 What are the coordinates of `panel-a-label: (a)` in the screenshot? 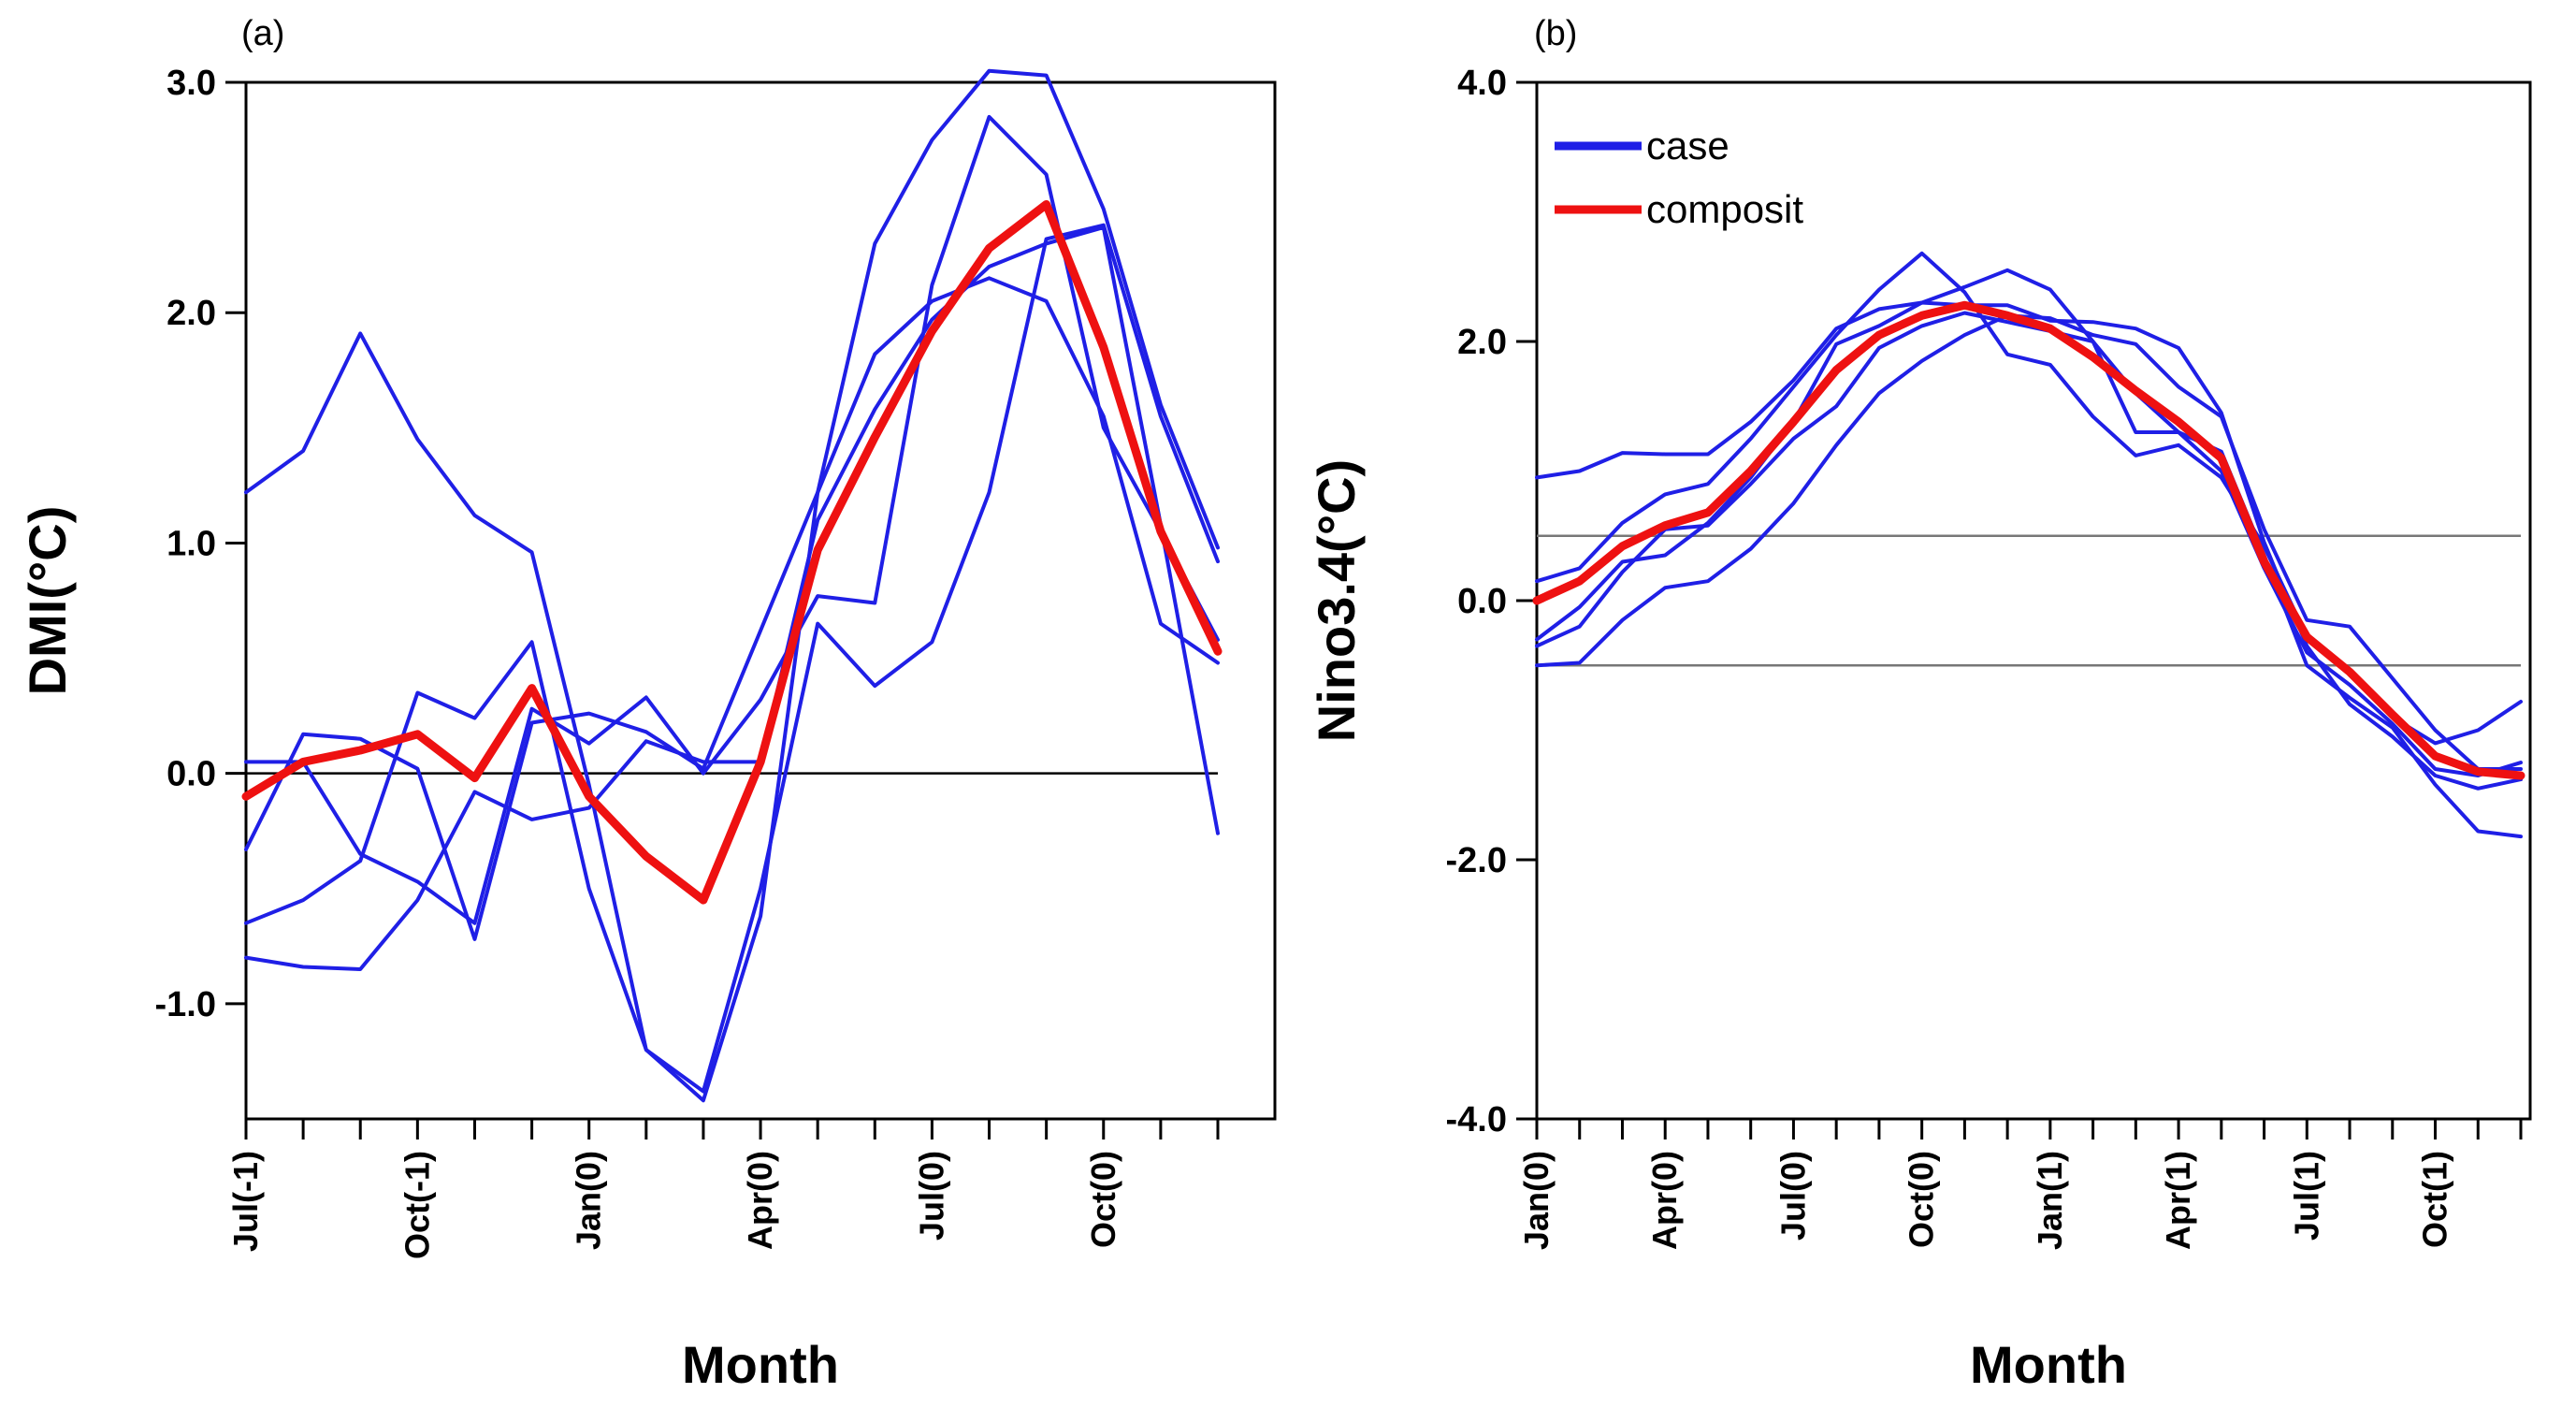 It's located at (262, 33).